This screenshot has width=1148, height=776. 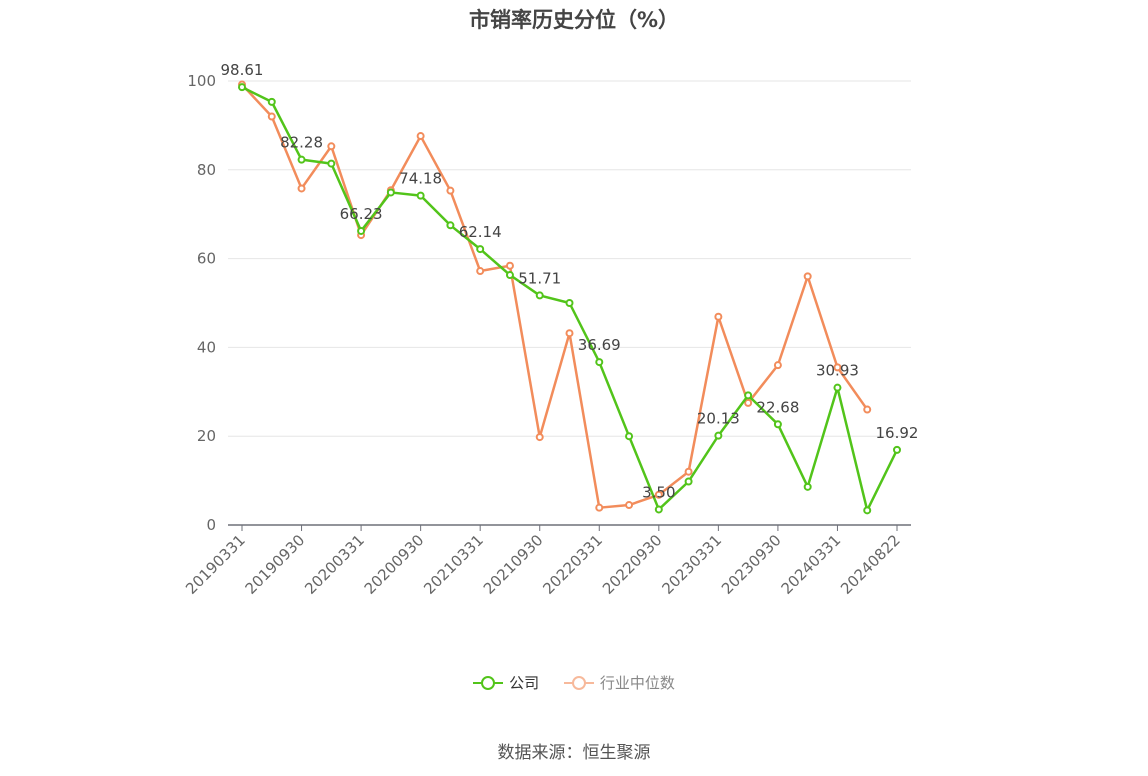 What do you see at coordinates (211, 525) in the screenshot?
I see `y-tick-label: 0` at bounding box center [211, 525].